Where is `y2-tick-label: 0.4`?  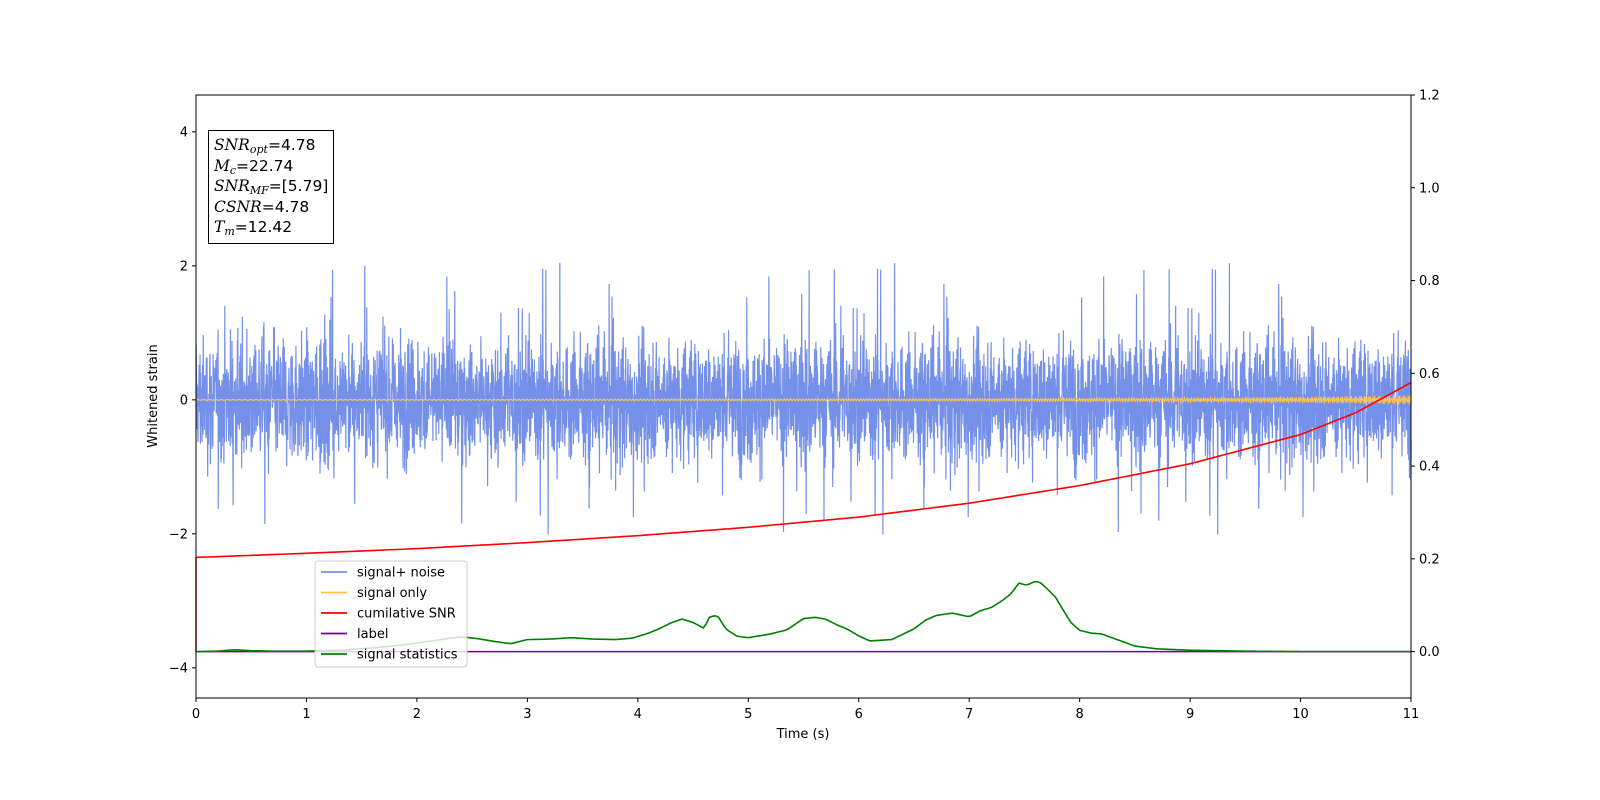
y2-tick-label: 0.4 is located at coordinates (1429, 467).